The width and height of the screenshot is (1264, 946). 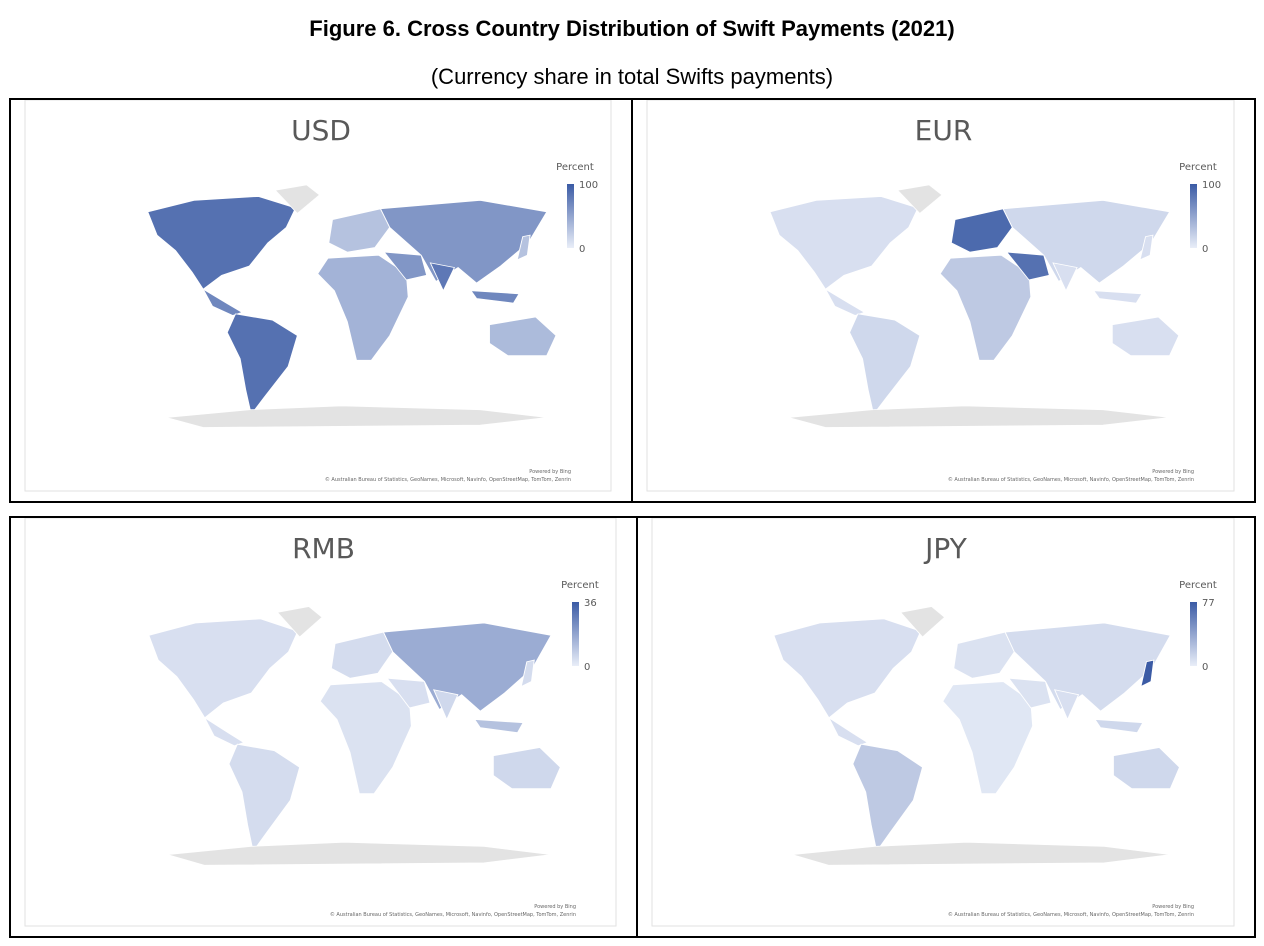 What do you see at coordinates (945, 548) in the screenshot?
I see `panel-title: JPY` at bounding box center [945, 548].